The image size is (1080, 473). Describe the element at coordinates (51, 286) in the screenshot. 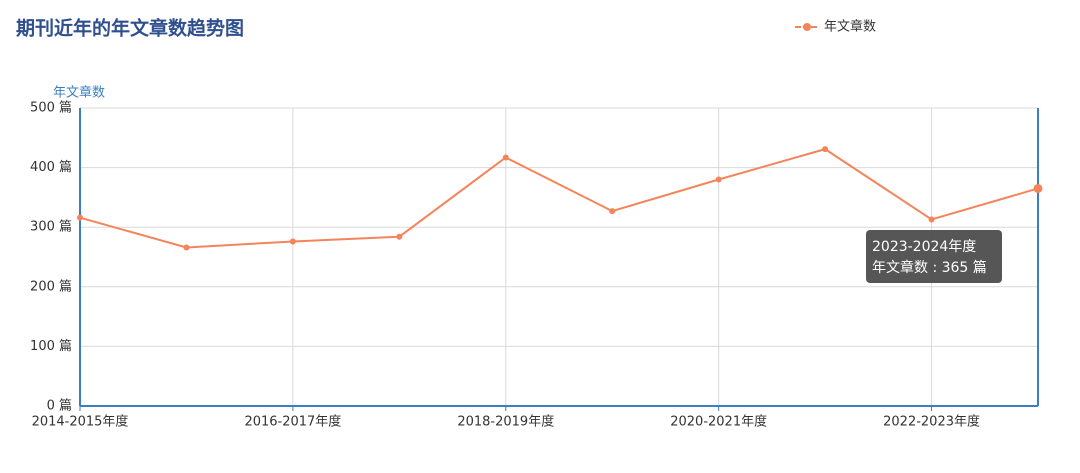

I see `y-tick-label: 200 篇` at that location.